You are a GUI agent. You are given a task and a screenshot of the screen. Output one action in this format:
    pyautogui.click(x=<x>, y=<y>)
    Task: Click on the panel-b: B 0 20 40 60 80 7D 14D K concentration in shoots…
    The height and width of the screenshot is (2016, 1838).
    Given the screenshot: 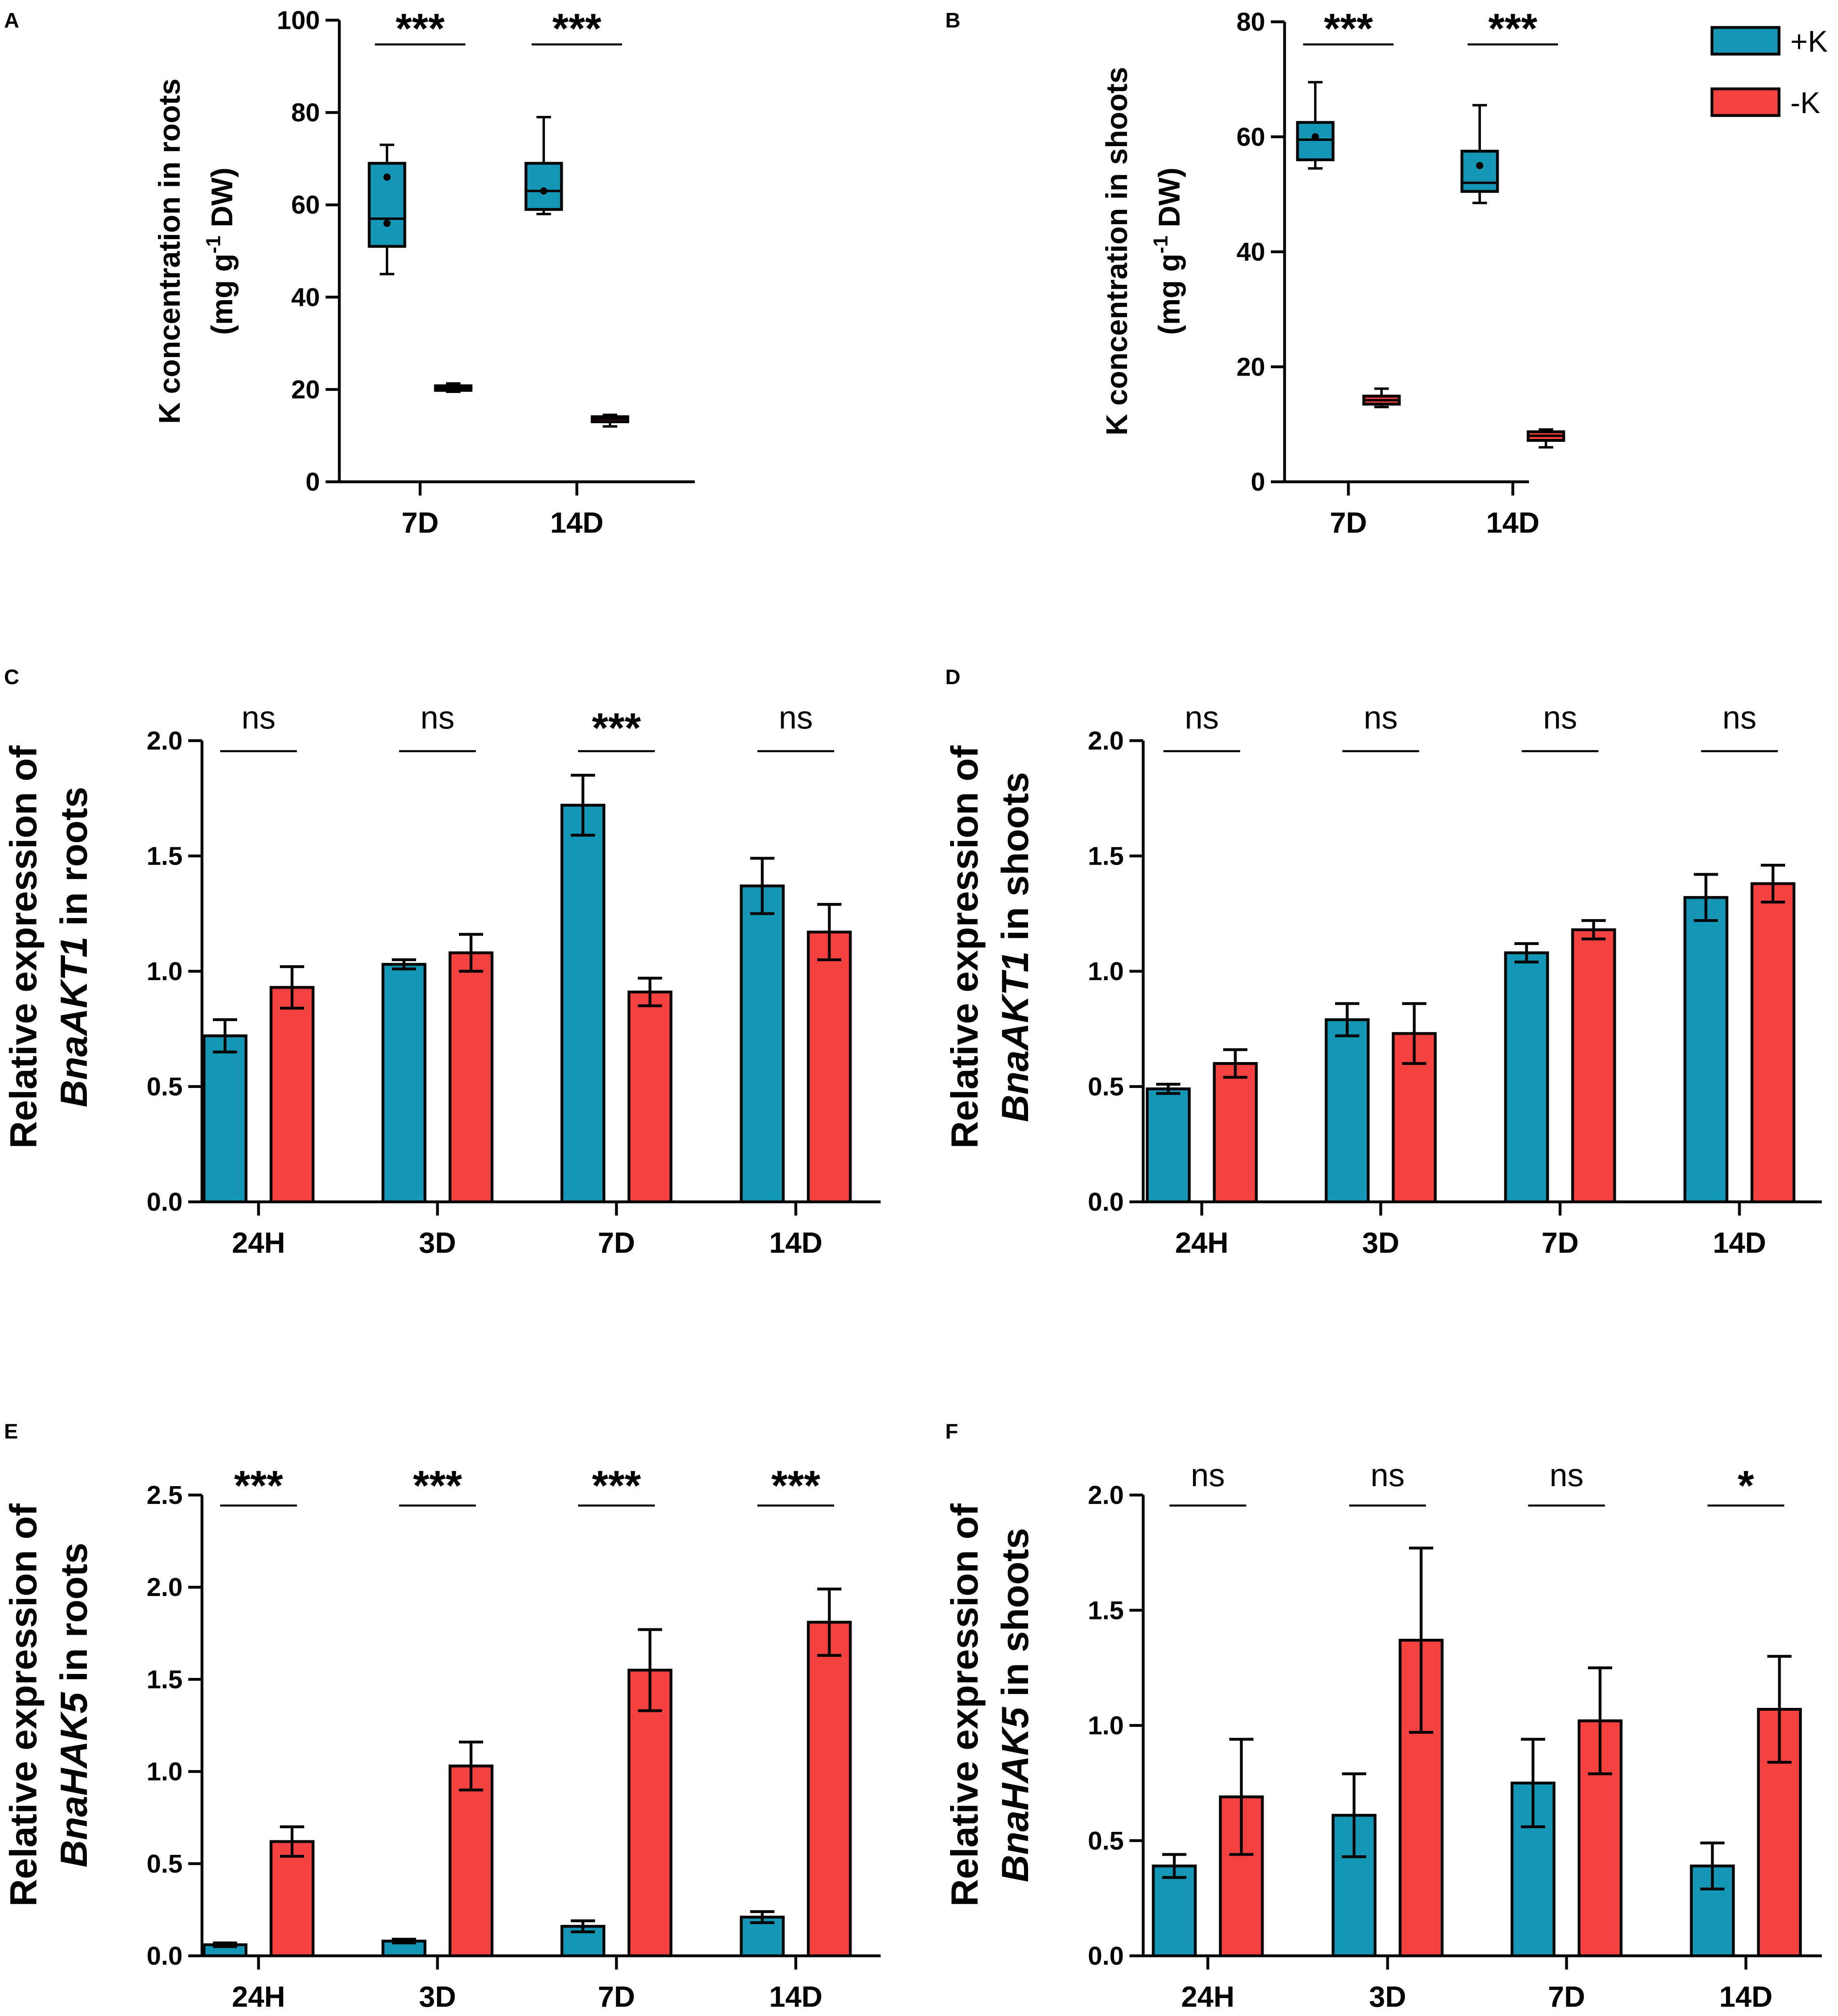 What is the action you would take?
    pyautogui.click(x=1255, y=272)
    